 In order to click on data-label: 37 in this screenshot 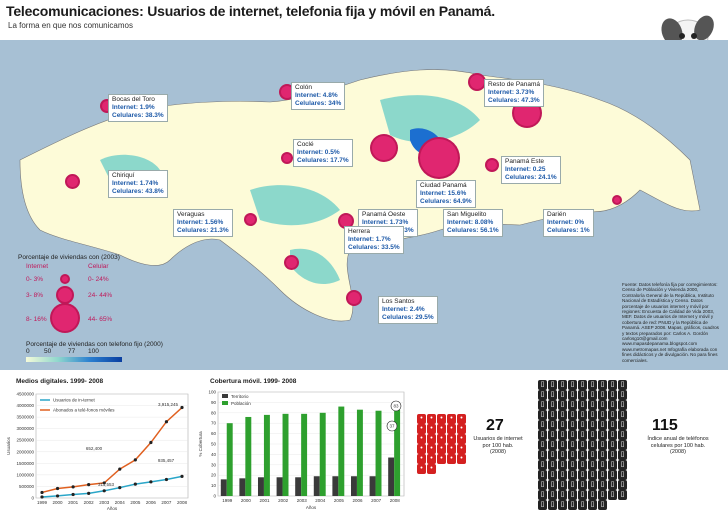, I will do `click(392, 426)`.